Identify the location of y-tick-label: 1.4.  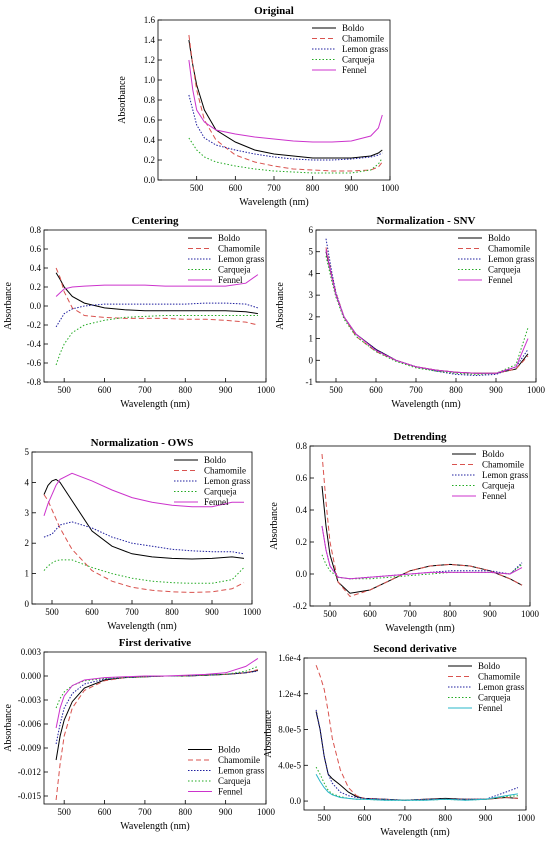
(150, 40).